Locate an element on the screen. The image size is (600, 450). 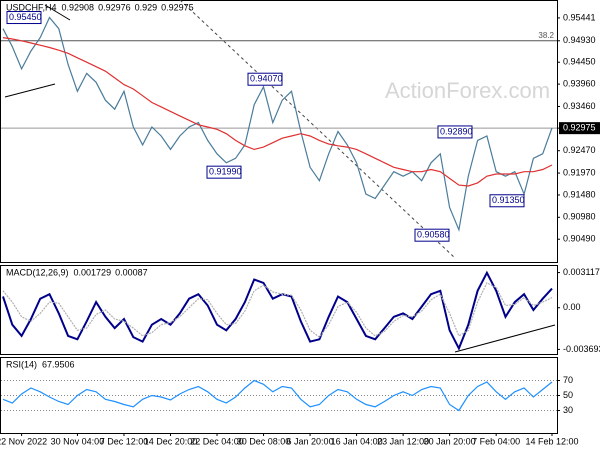
annotation-label: 0.95450 is located at coordinates (25, 17).